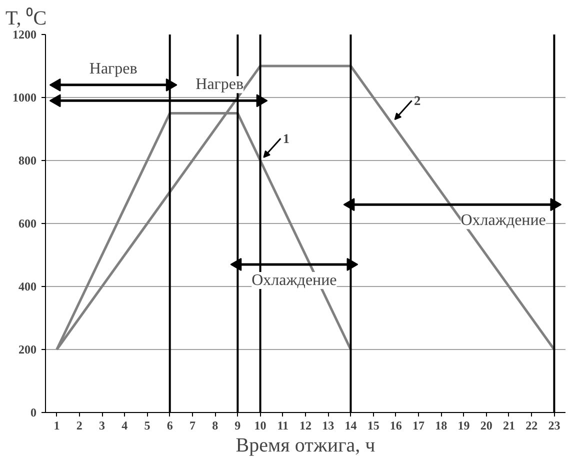  What do you see at coordinates (27, 349) in the screenshot?
I see `y-tick-label: 200` at bounding box center [27, 349].